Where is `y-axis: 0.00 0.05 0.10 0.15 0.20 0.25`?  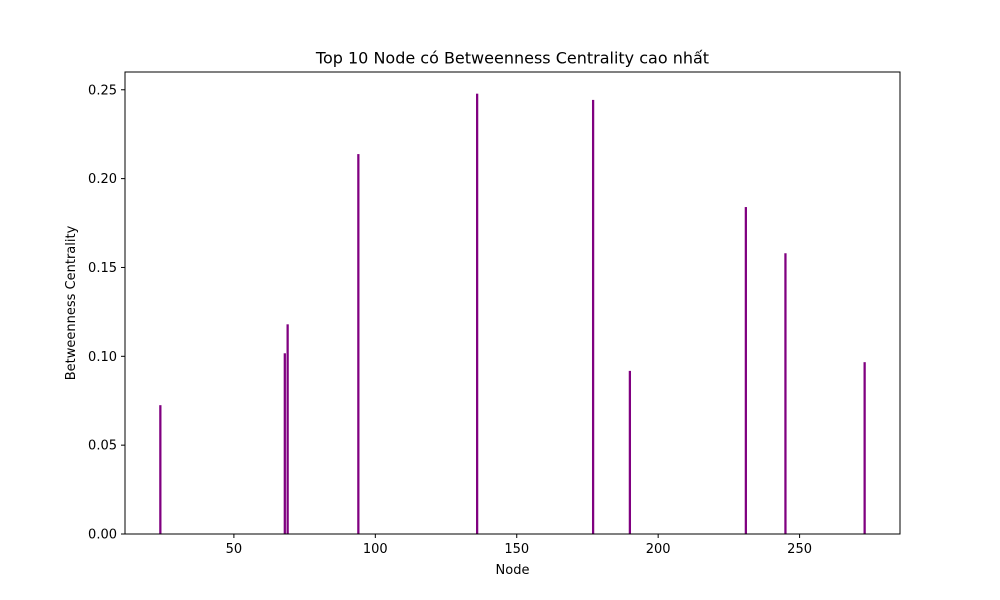
y-axis: 0.00 0.05 0.10 0.15 0.20 0.25 is located at coordinates (106, 313).